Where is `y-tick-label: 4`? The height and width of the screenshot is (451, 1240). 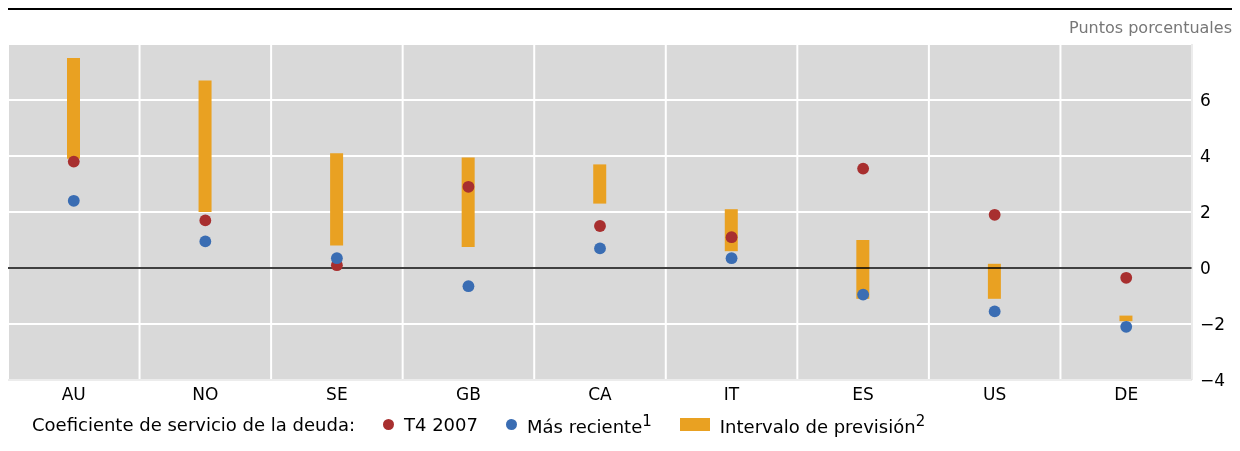 y-tick-label: 4 is located at coordinates (1205, 156).